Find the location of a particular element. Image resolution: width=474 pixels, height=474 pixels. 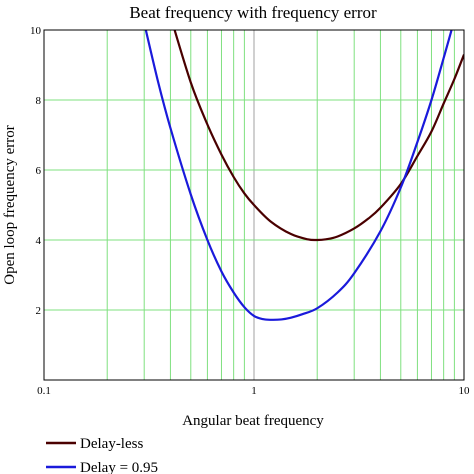

legend-label-1: Delay-less is located at coordinates (111, 444).